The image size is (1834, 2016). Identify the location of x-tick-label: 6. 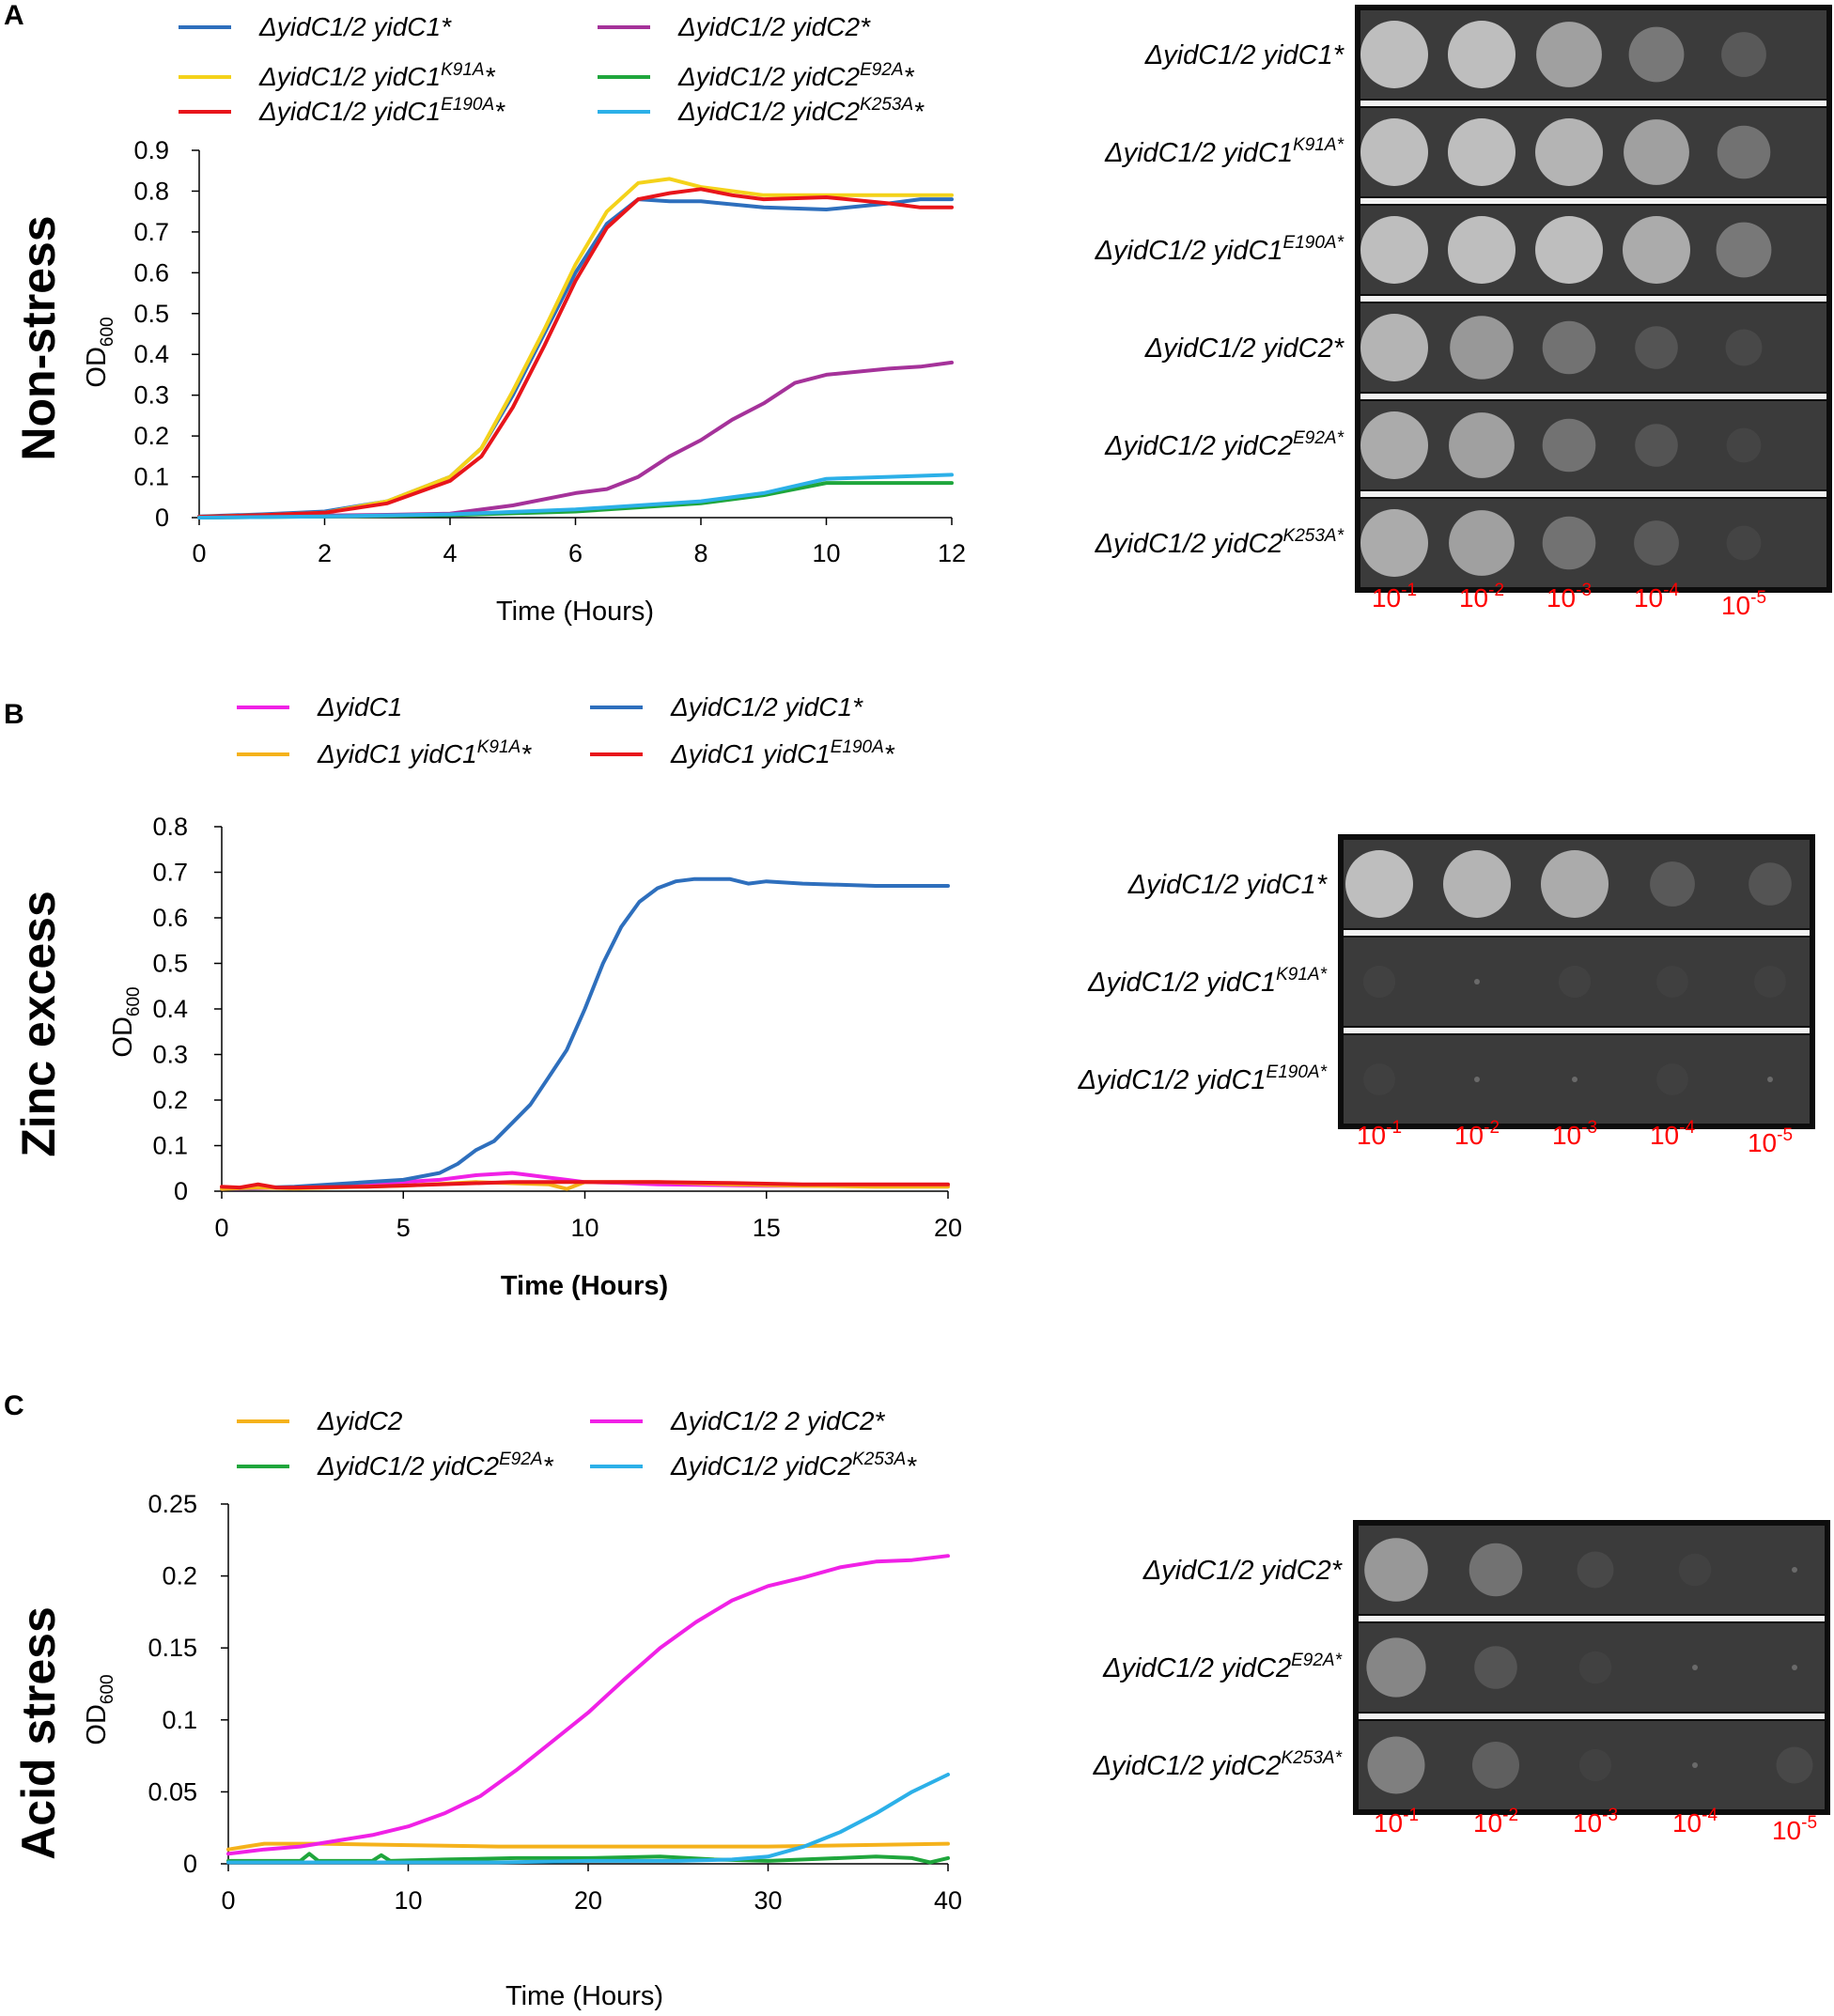
(575, 553).